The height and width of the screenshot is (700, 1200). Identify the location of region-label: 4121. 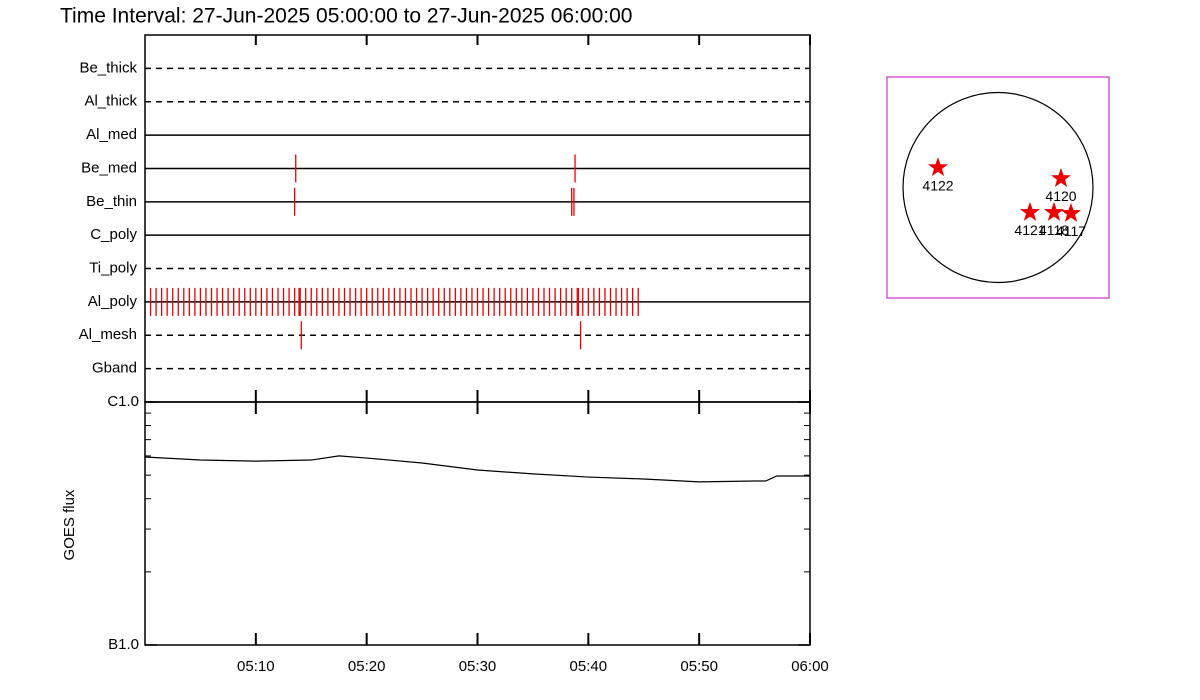
(1029, 230).